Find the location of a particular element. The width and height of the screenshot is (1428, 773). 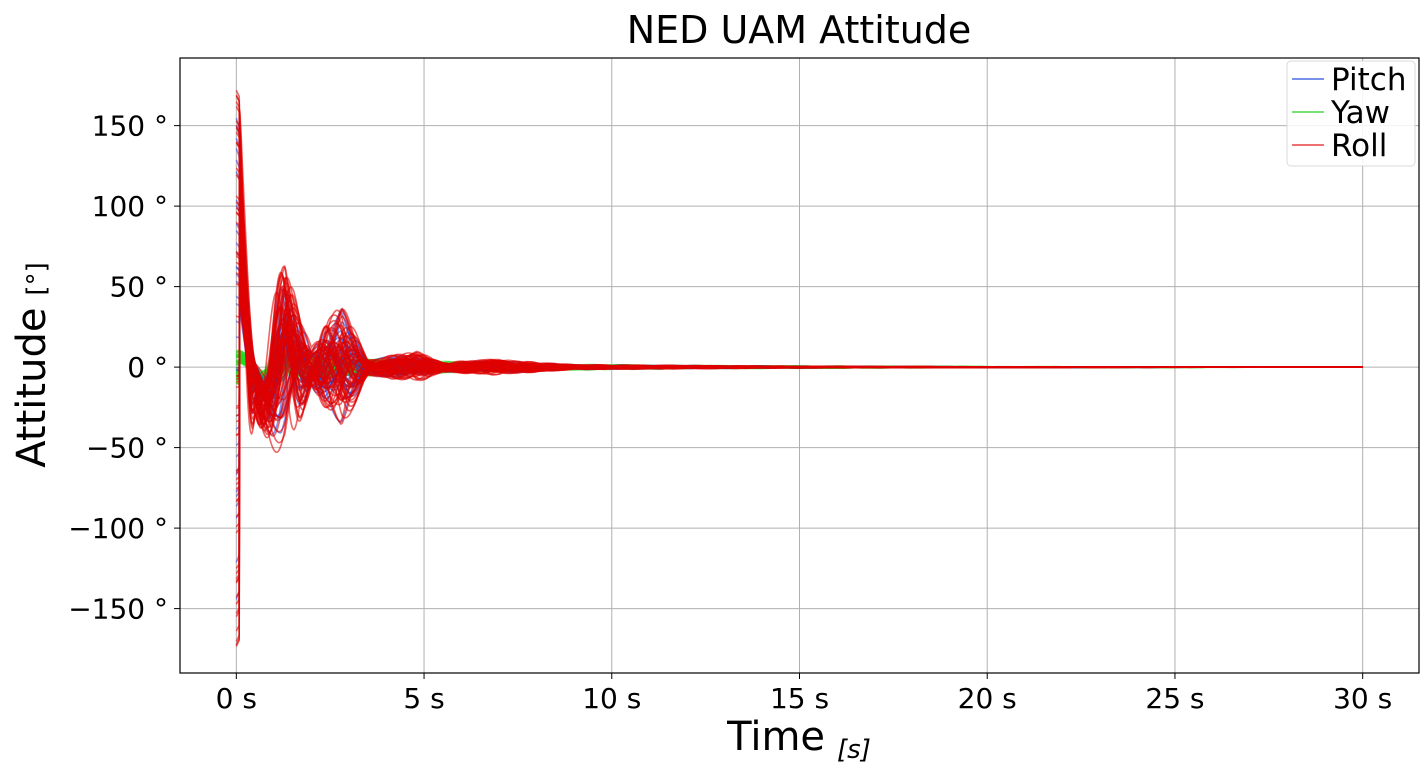

x-ticks: 0 s 5 s 10 s 15 s 20 s 25 s 30 s is located at coordinates (804, 694).